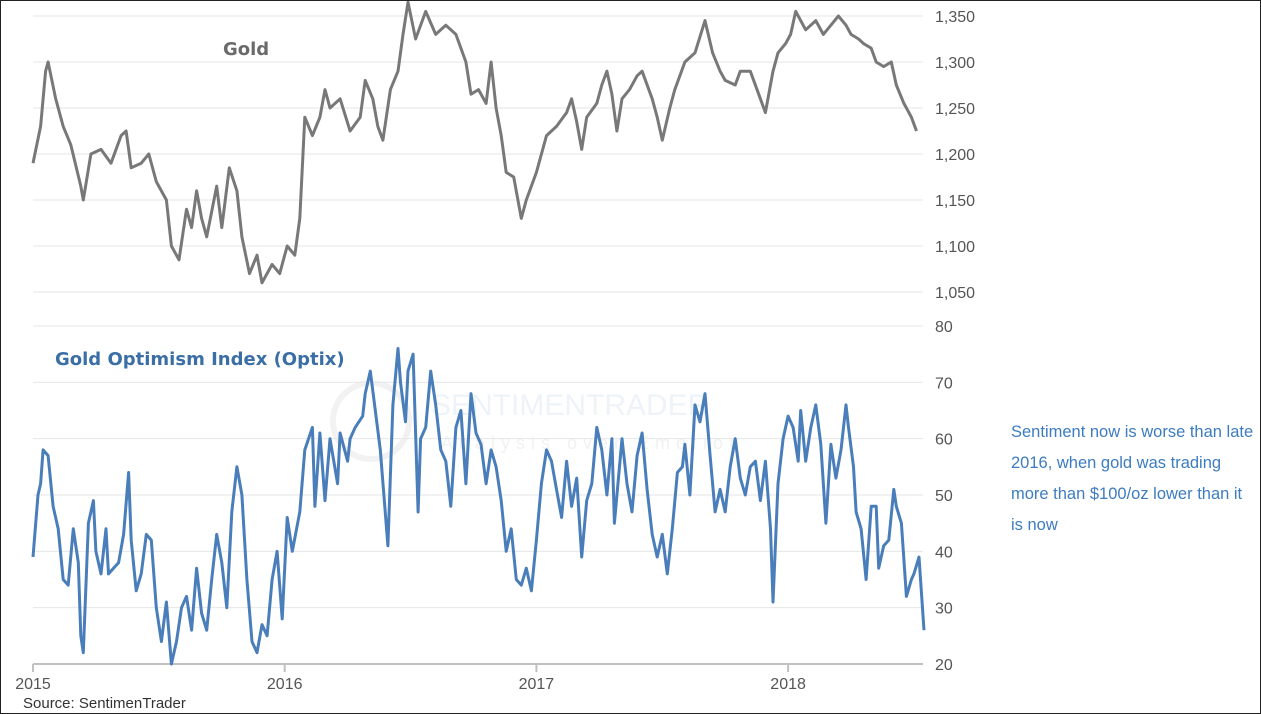 Image resolution: width=1261 pixels, height=714 pixels. I want to click on gold-y-tick-label: 1,100, so click(955, 247).